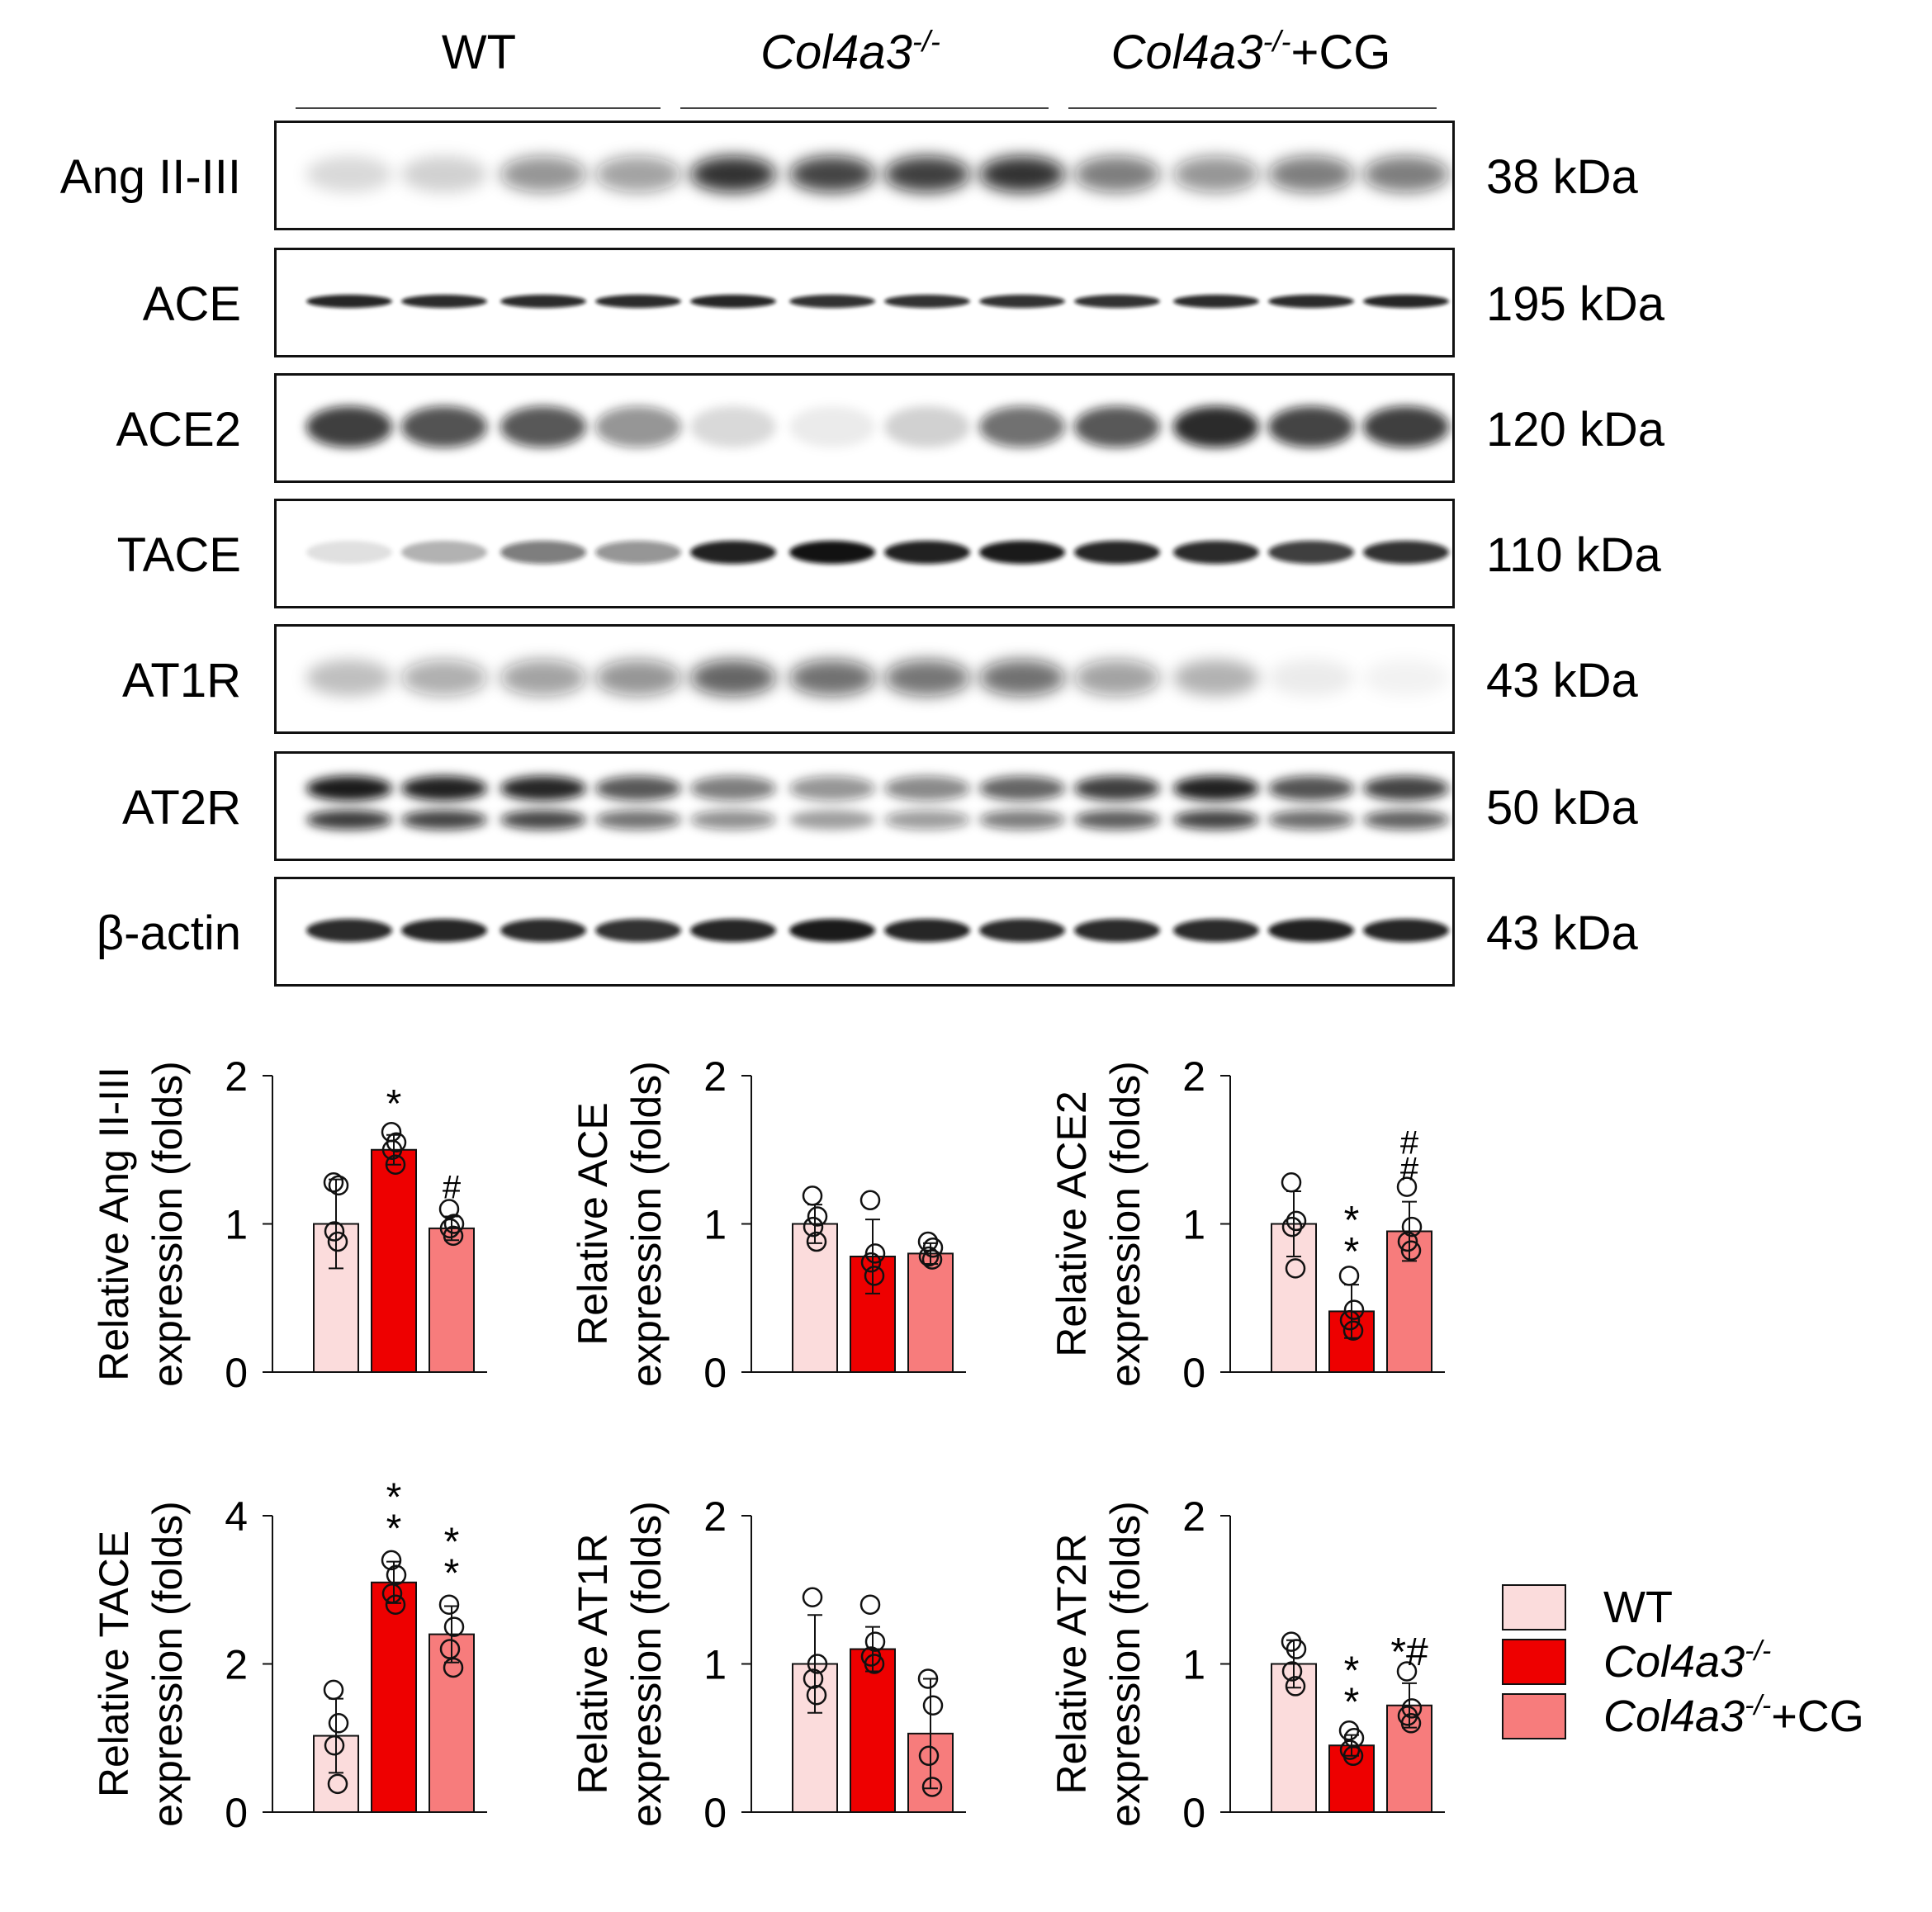 The height and width of the screenshot is (1912, 1932). What do you see at coordinates (1247, 1224) in the screenshot?
I see `chart-panel: ** ##0 1 2 Relative ACE2 expression (folds)` at bounding box center [1247, 1224].